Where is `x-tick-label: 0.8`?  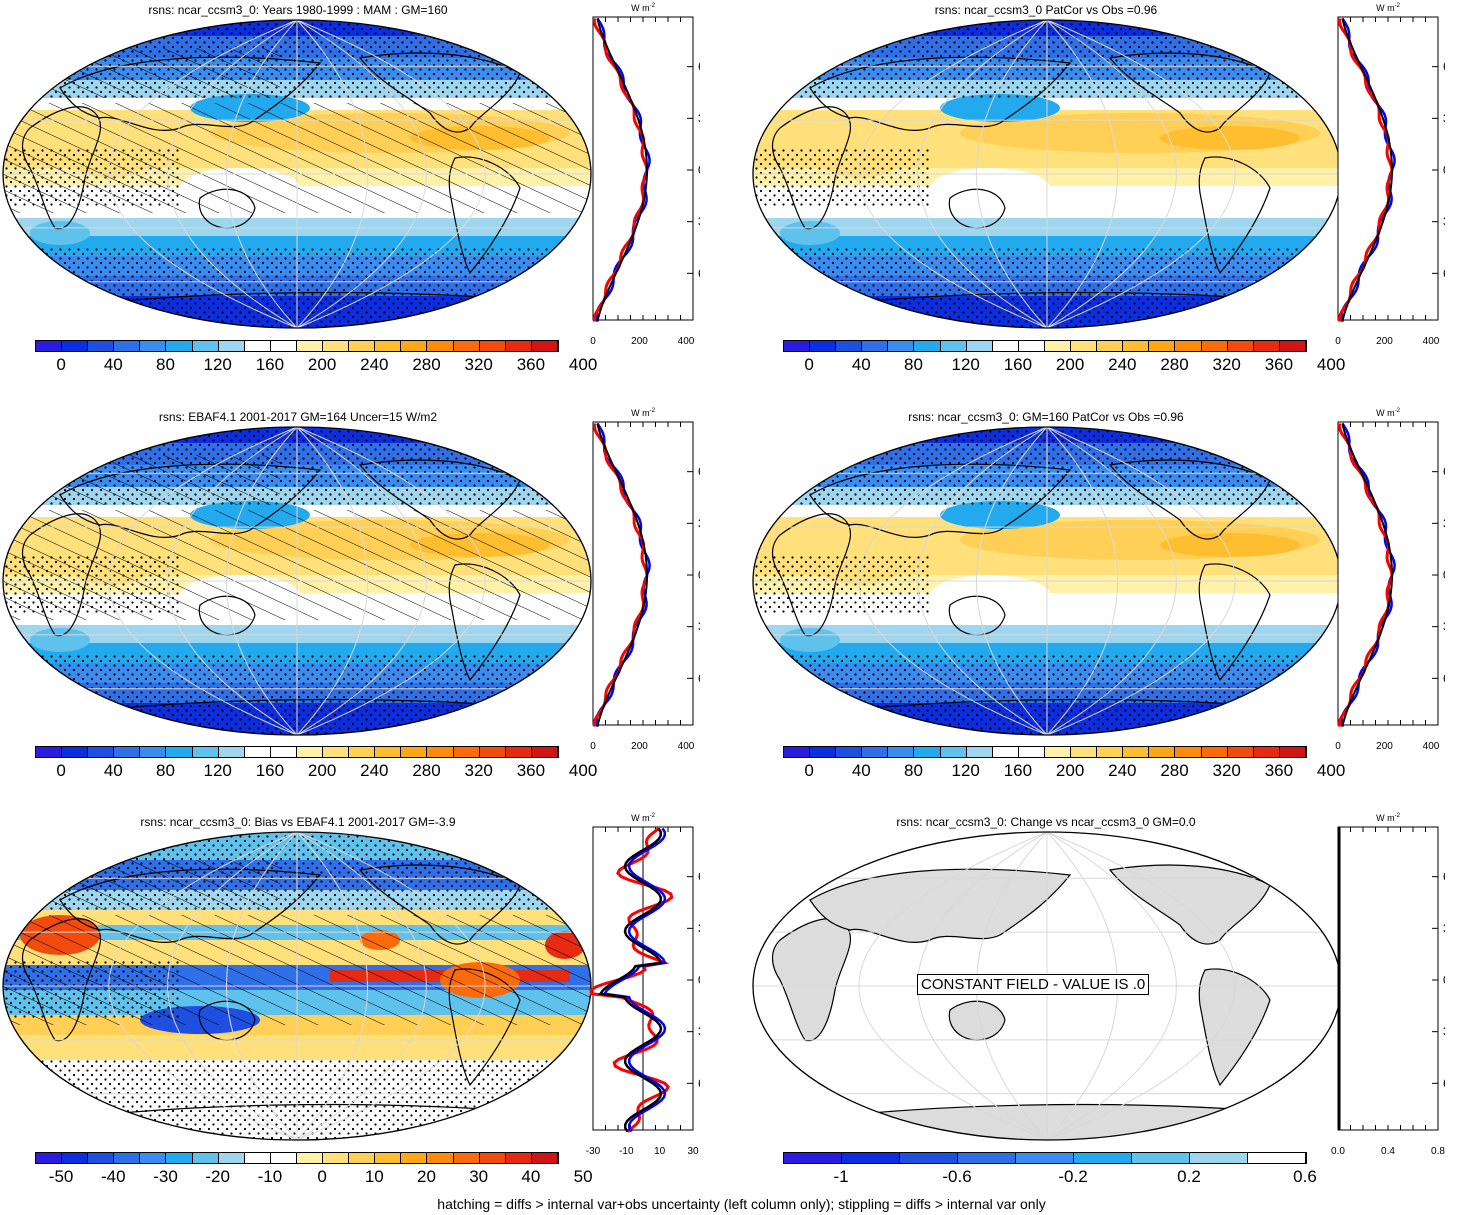
x-tick-label: 0.8 is located at coordinates (1438, 1151).